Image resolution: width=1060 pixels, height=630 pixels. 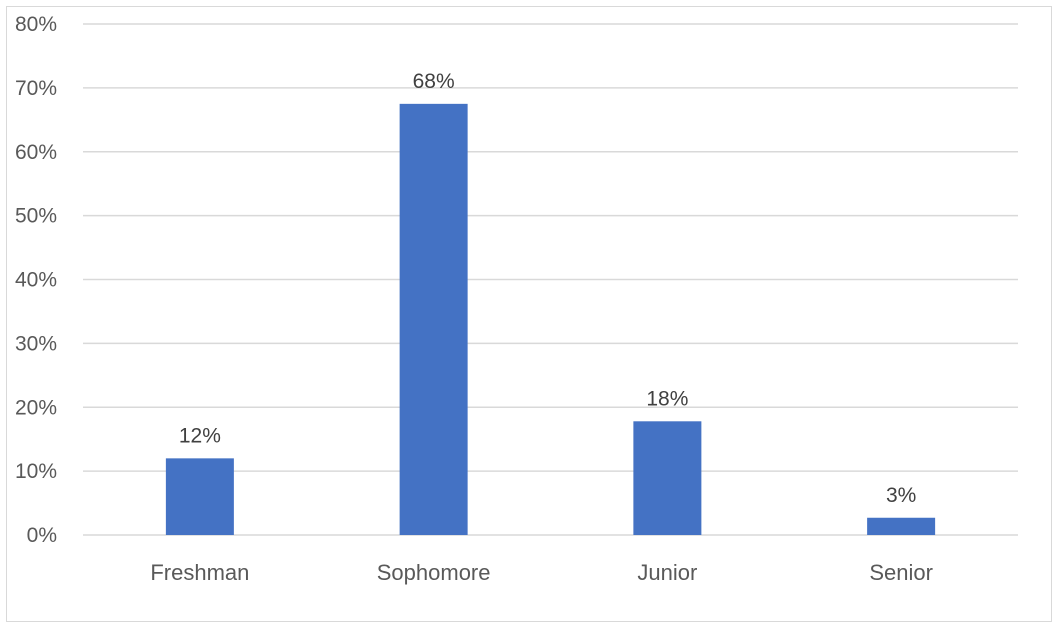 What do you see at coordinates (667, 572) in the screenshot?
I see `x-tick-label: Junior` at bounding box center [667, 572].